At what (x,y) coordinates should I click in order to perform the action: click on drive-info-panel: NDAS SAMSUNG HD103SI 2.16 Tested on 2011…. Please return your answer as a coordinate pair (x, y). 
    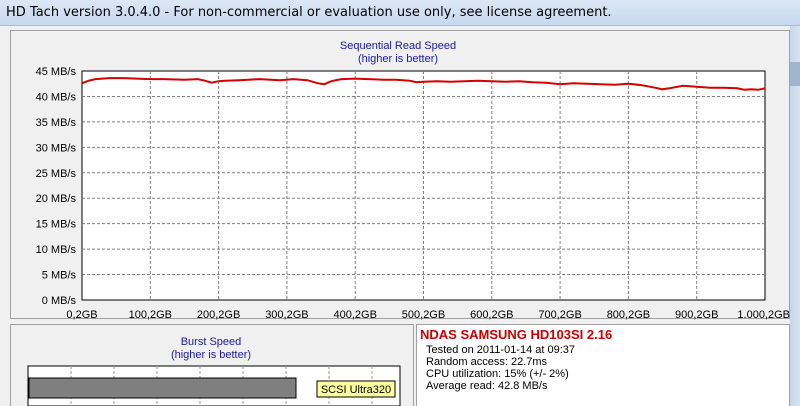
    Looking at the image, I should click on (603, 365).